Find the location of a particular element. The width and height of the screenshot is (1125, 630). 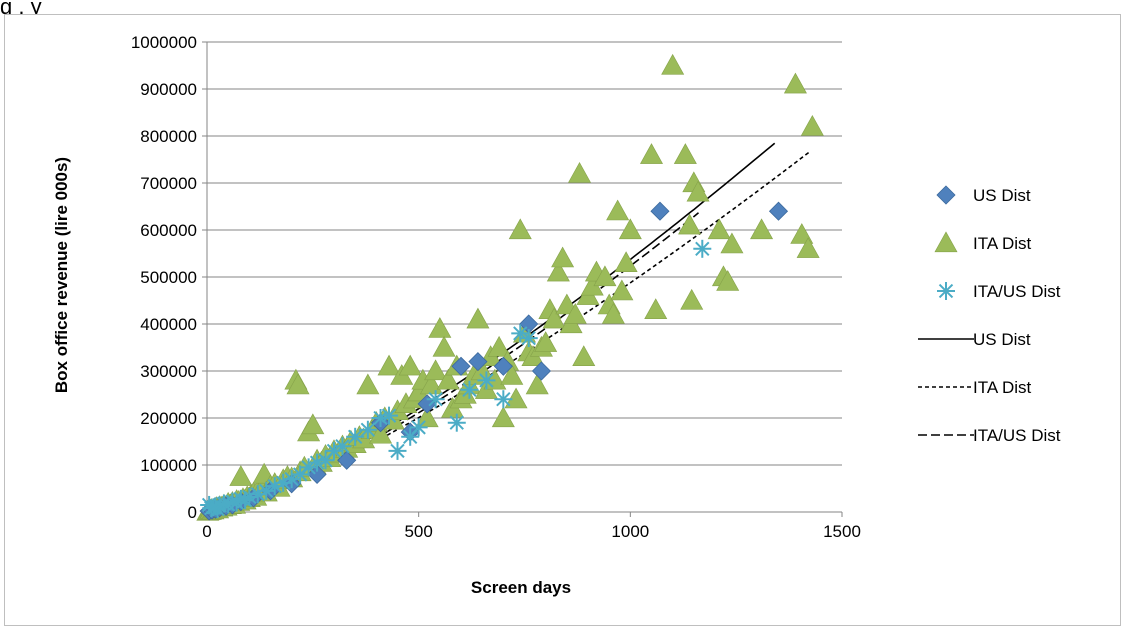

x-tick-label: 0 is located at coordinates (206, 531).